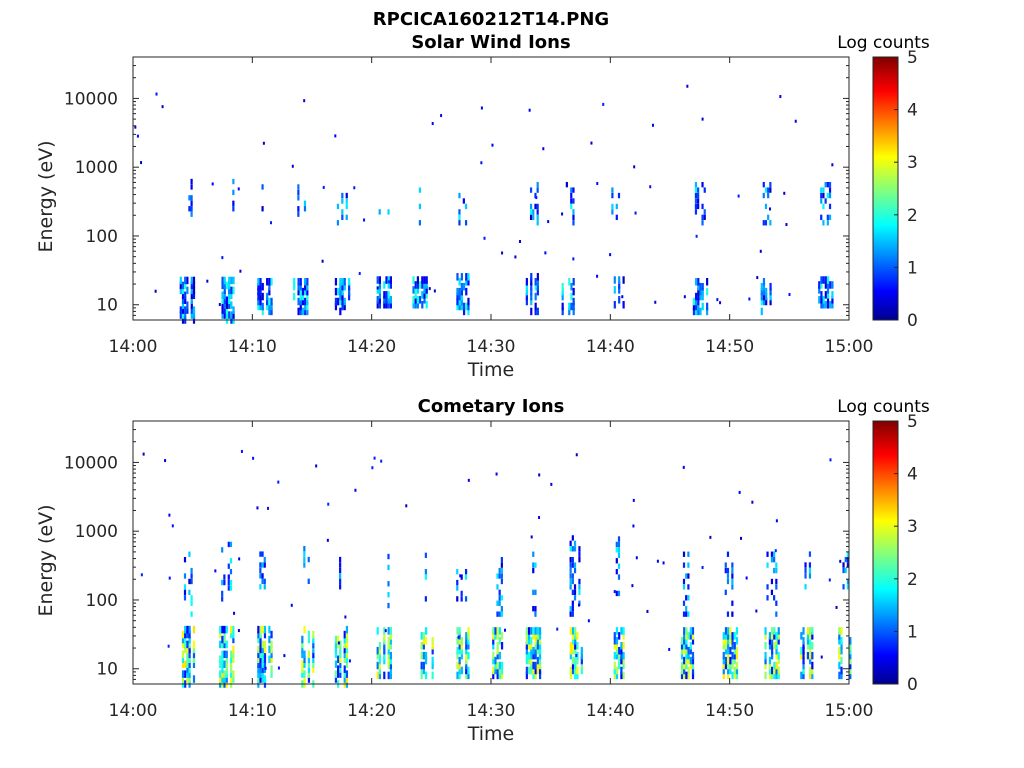 The height and width of the screenshot is (768, 1024). Describe the element at coordinates (46, 560) in the screenshot. I see `y-axis-label: Energy (eV)` at that location.